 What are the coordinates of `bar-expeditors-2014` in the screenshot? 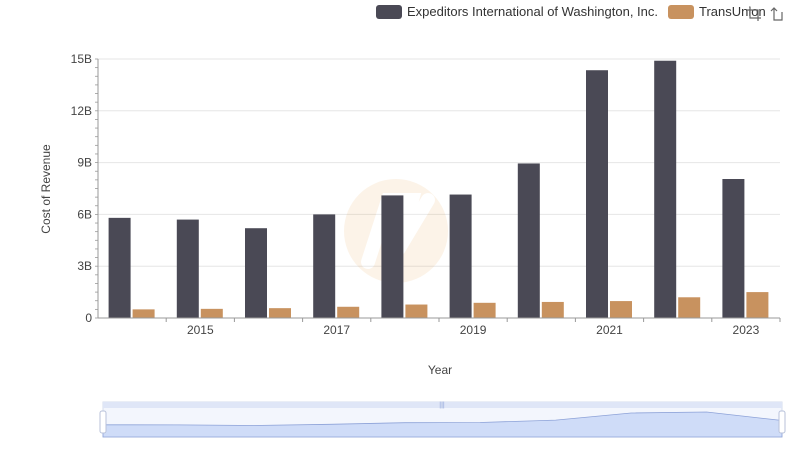 It's located at (119, 267).